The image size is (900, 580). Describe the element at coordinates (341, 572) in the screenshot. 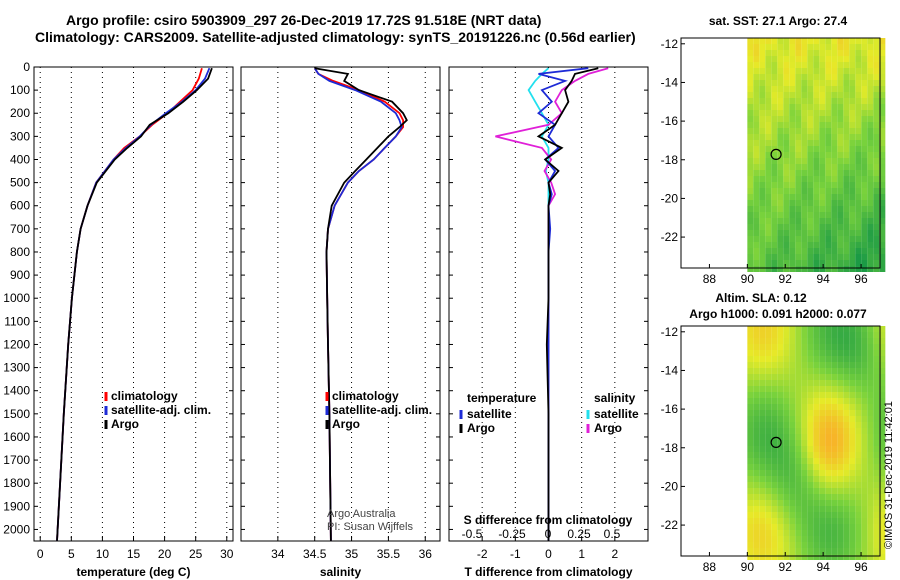

I see `salinity-xlabel: salinity` at that location.